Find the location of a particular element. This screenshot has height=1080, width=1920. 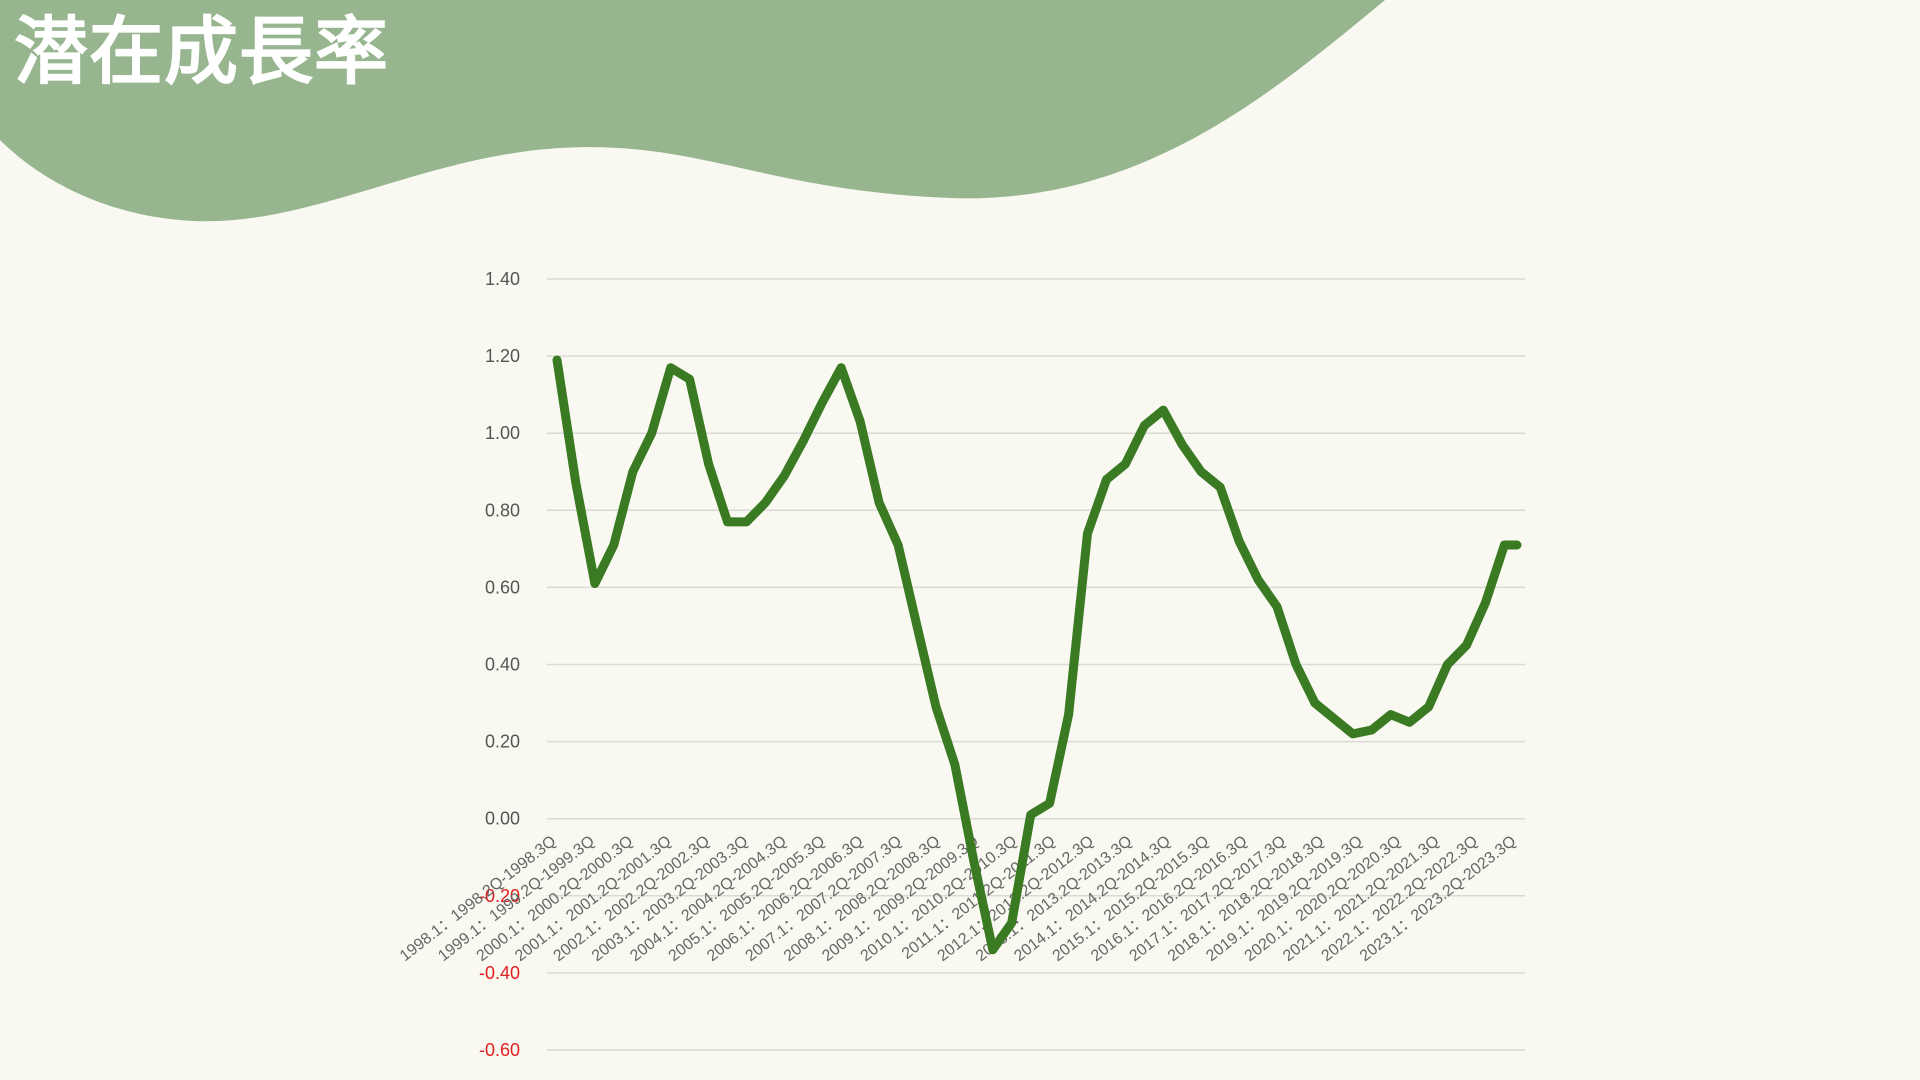

y-tick-label: 0.40 is located at coordinates (502, 665).